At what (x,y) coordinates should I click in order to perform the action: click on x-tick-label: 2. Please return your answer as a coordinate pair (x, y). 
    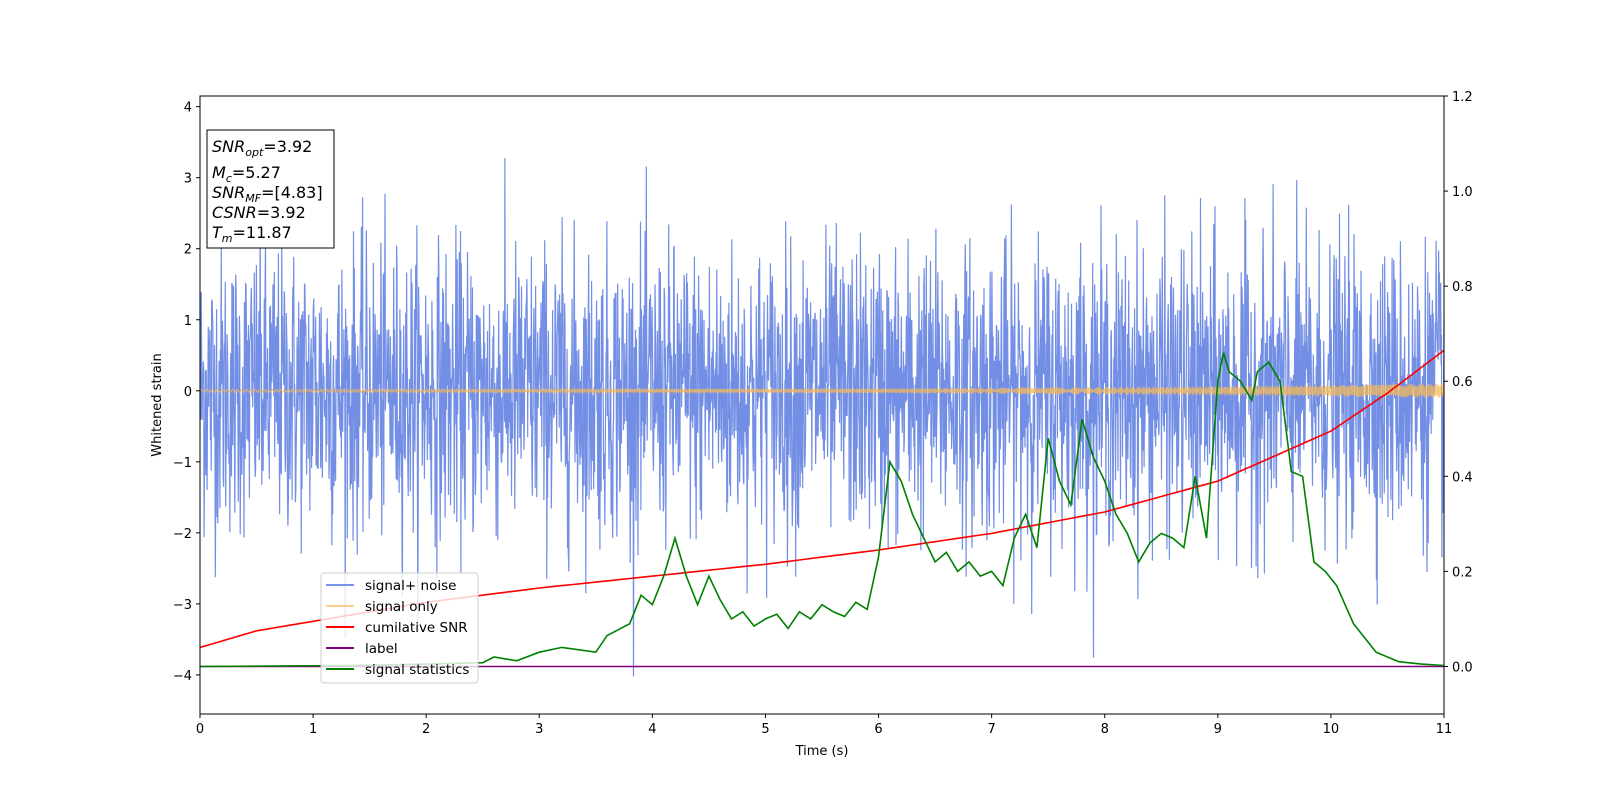
    Looking at the image, I should click on (426, 729).